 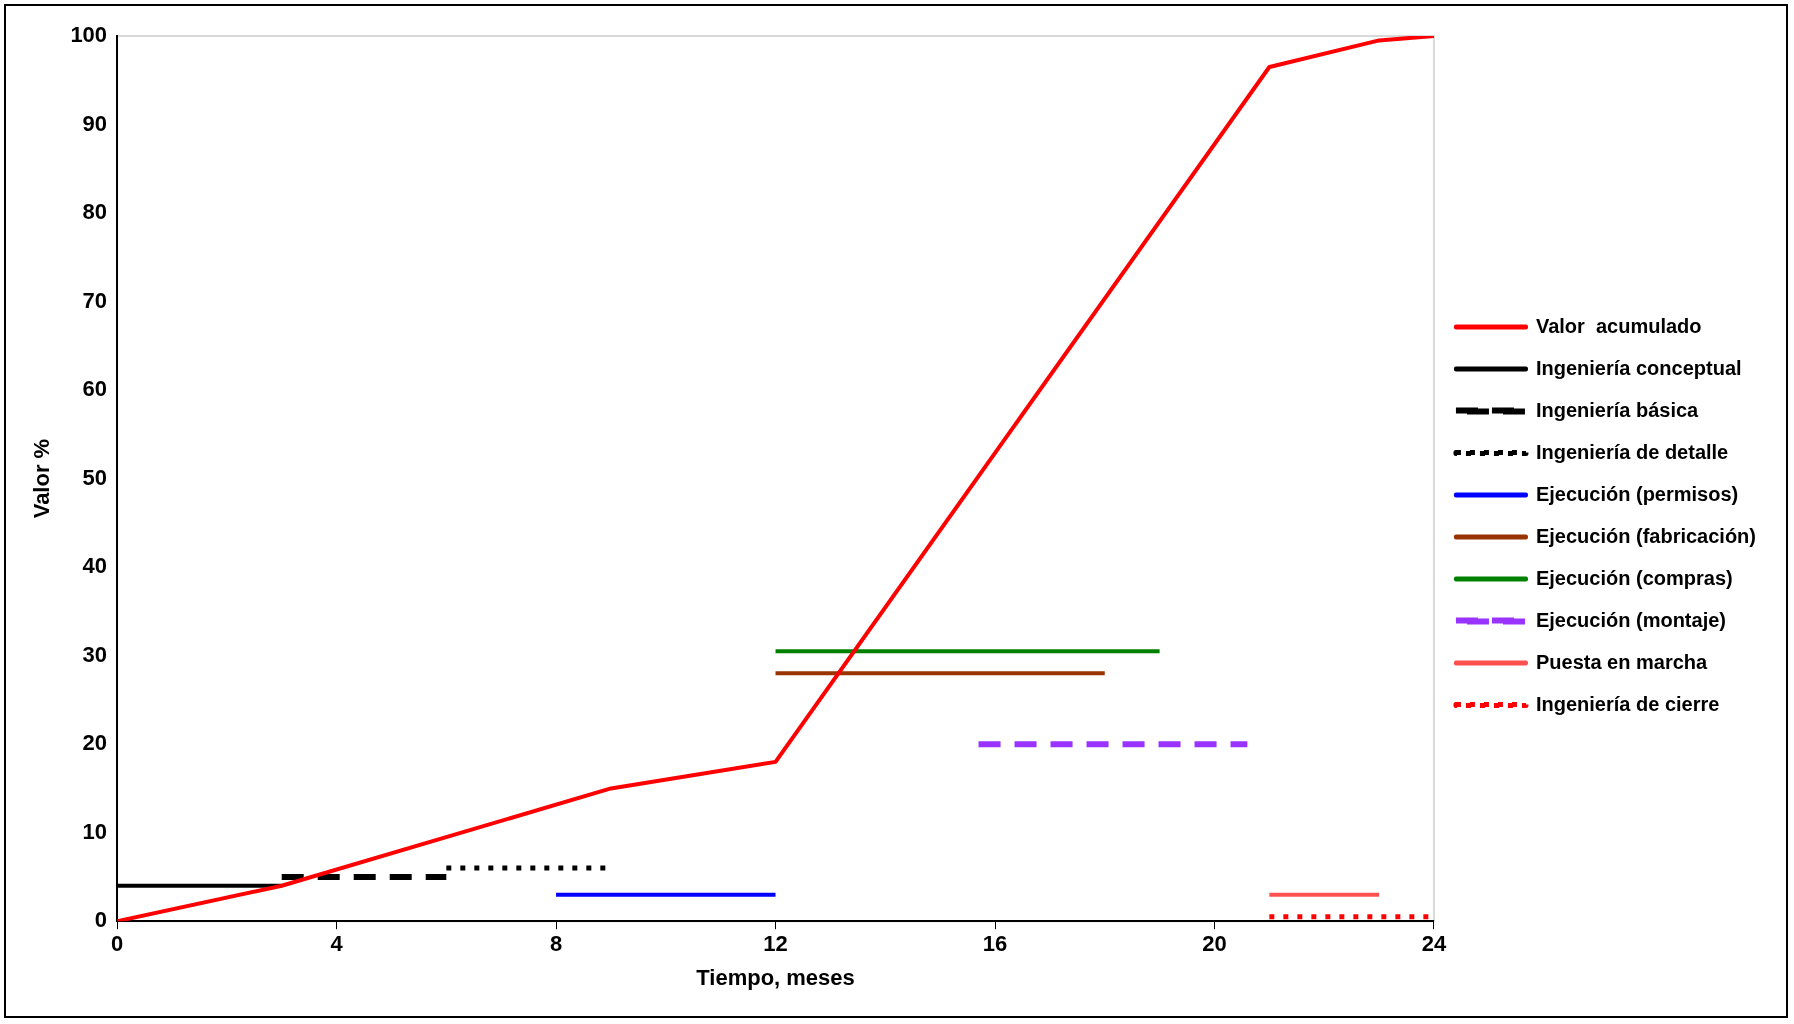 What do you see at coordinates (1632, 451) in the screenshot?
I see `legend-label: Ingeniería de detalle` at bounding box center [1632, 451].